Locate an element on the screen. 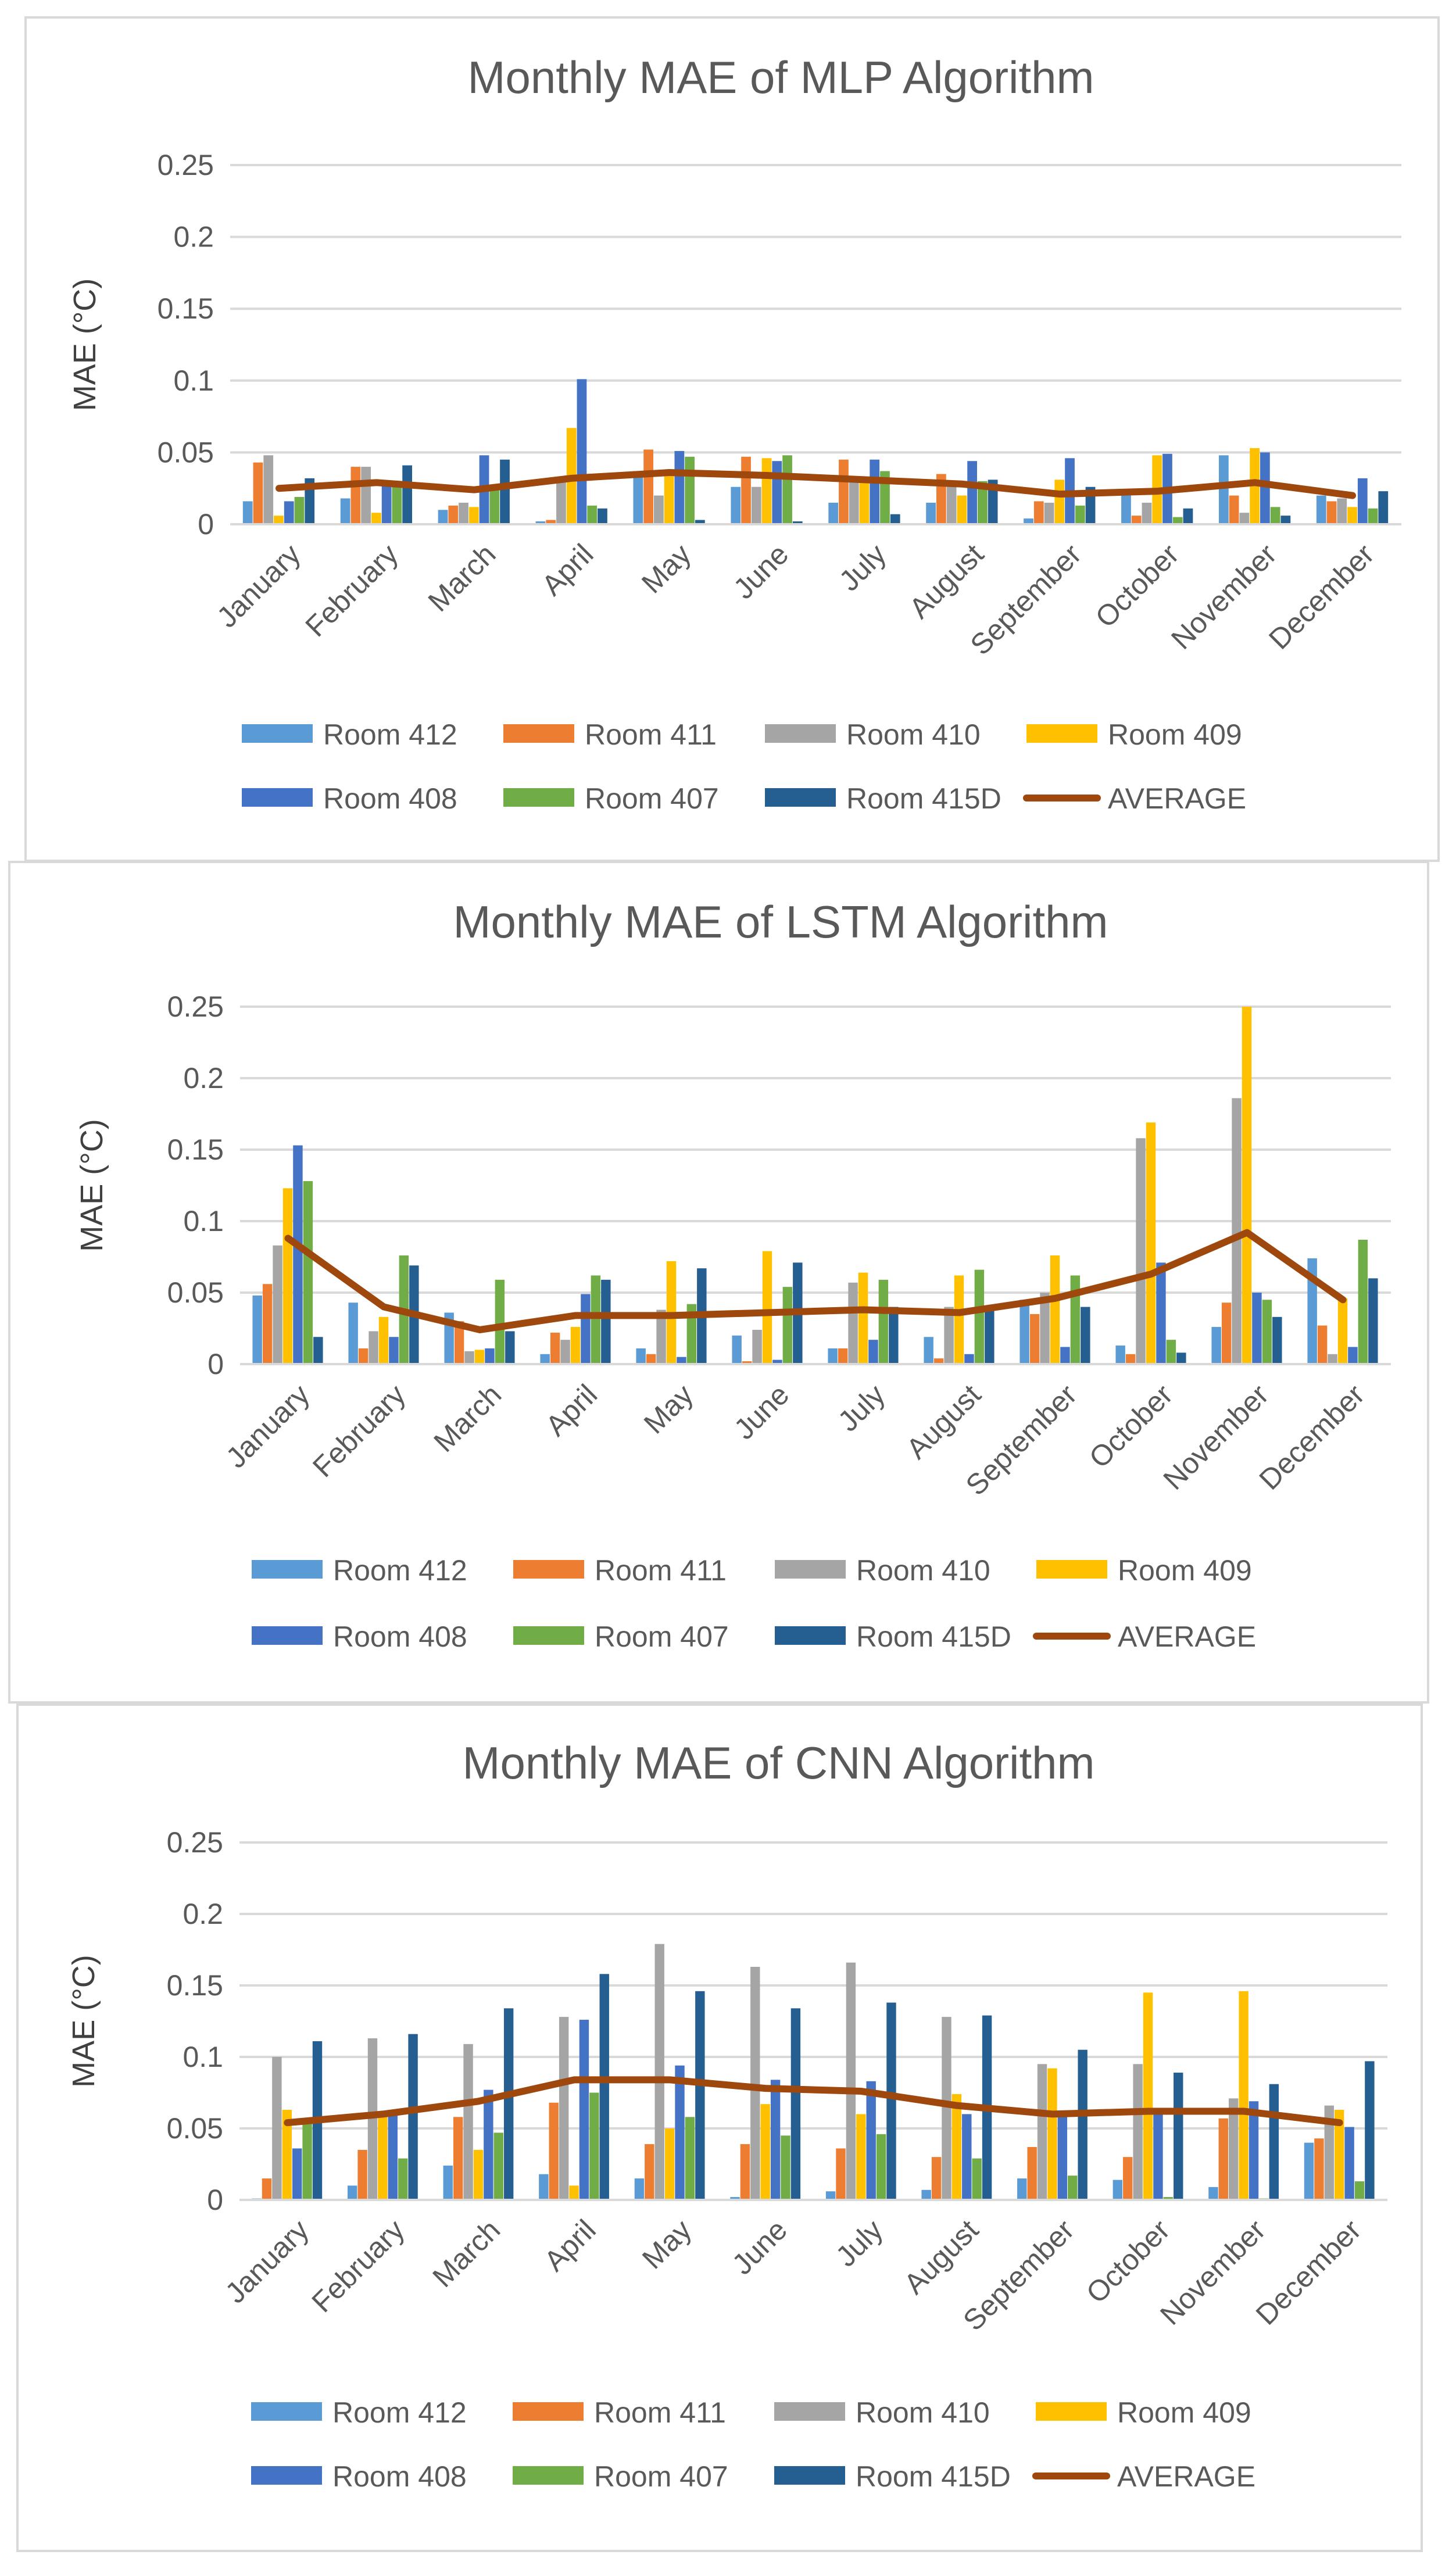 The height and width of the screenshot is (2562, 1456). bar-room-407-november is located at coordinates (1267, 1332).